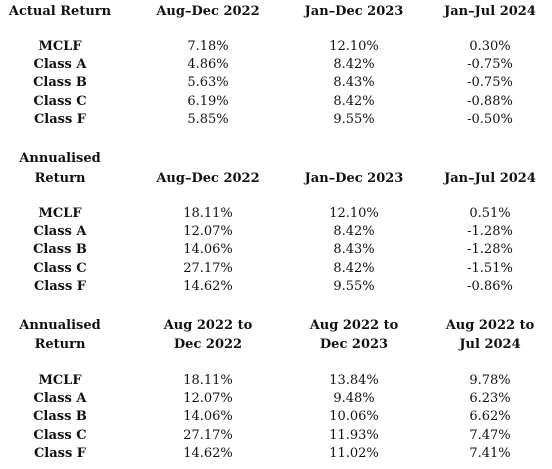  Describe the element at coordinates (490, 119) in the screenshot. I see `table-cell: -0.50%` at that location.